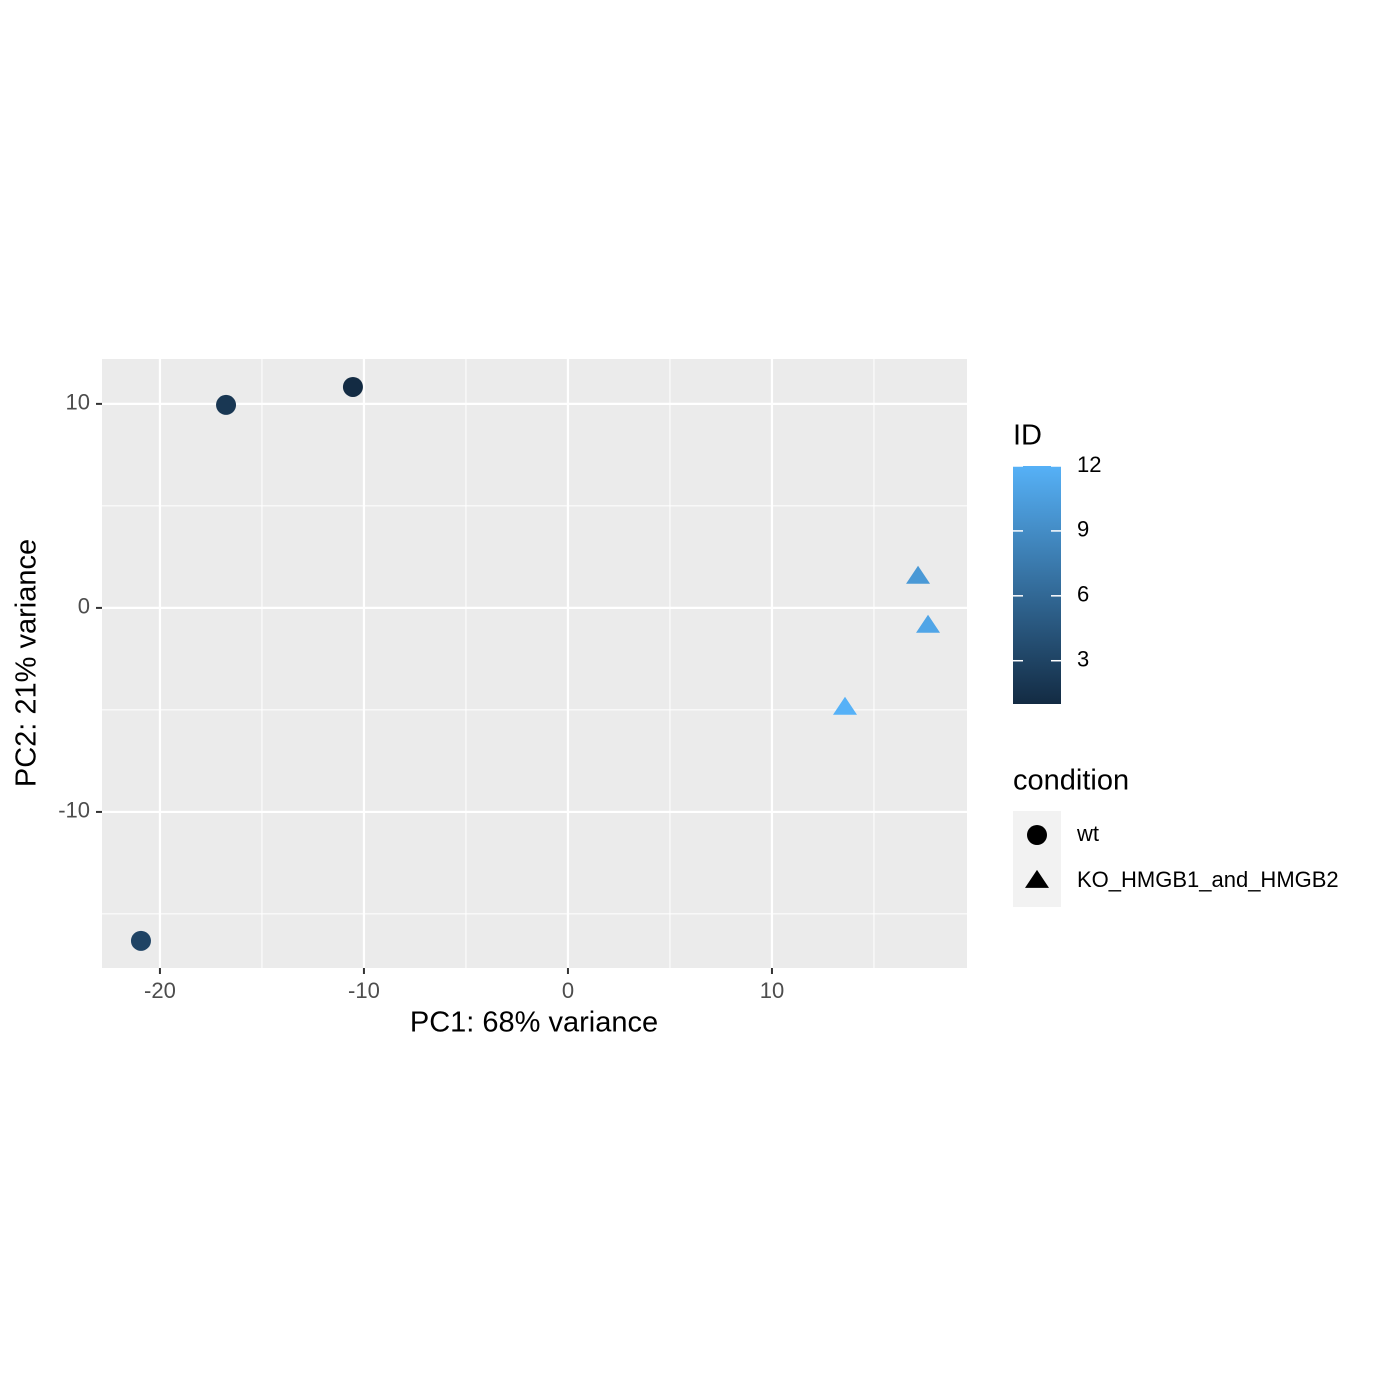  Describe the element at coordinates (1083, 594) in the screenshot. I see `color-tick-label: 6` at that location.